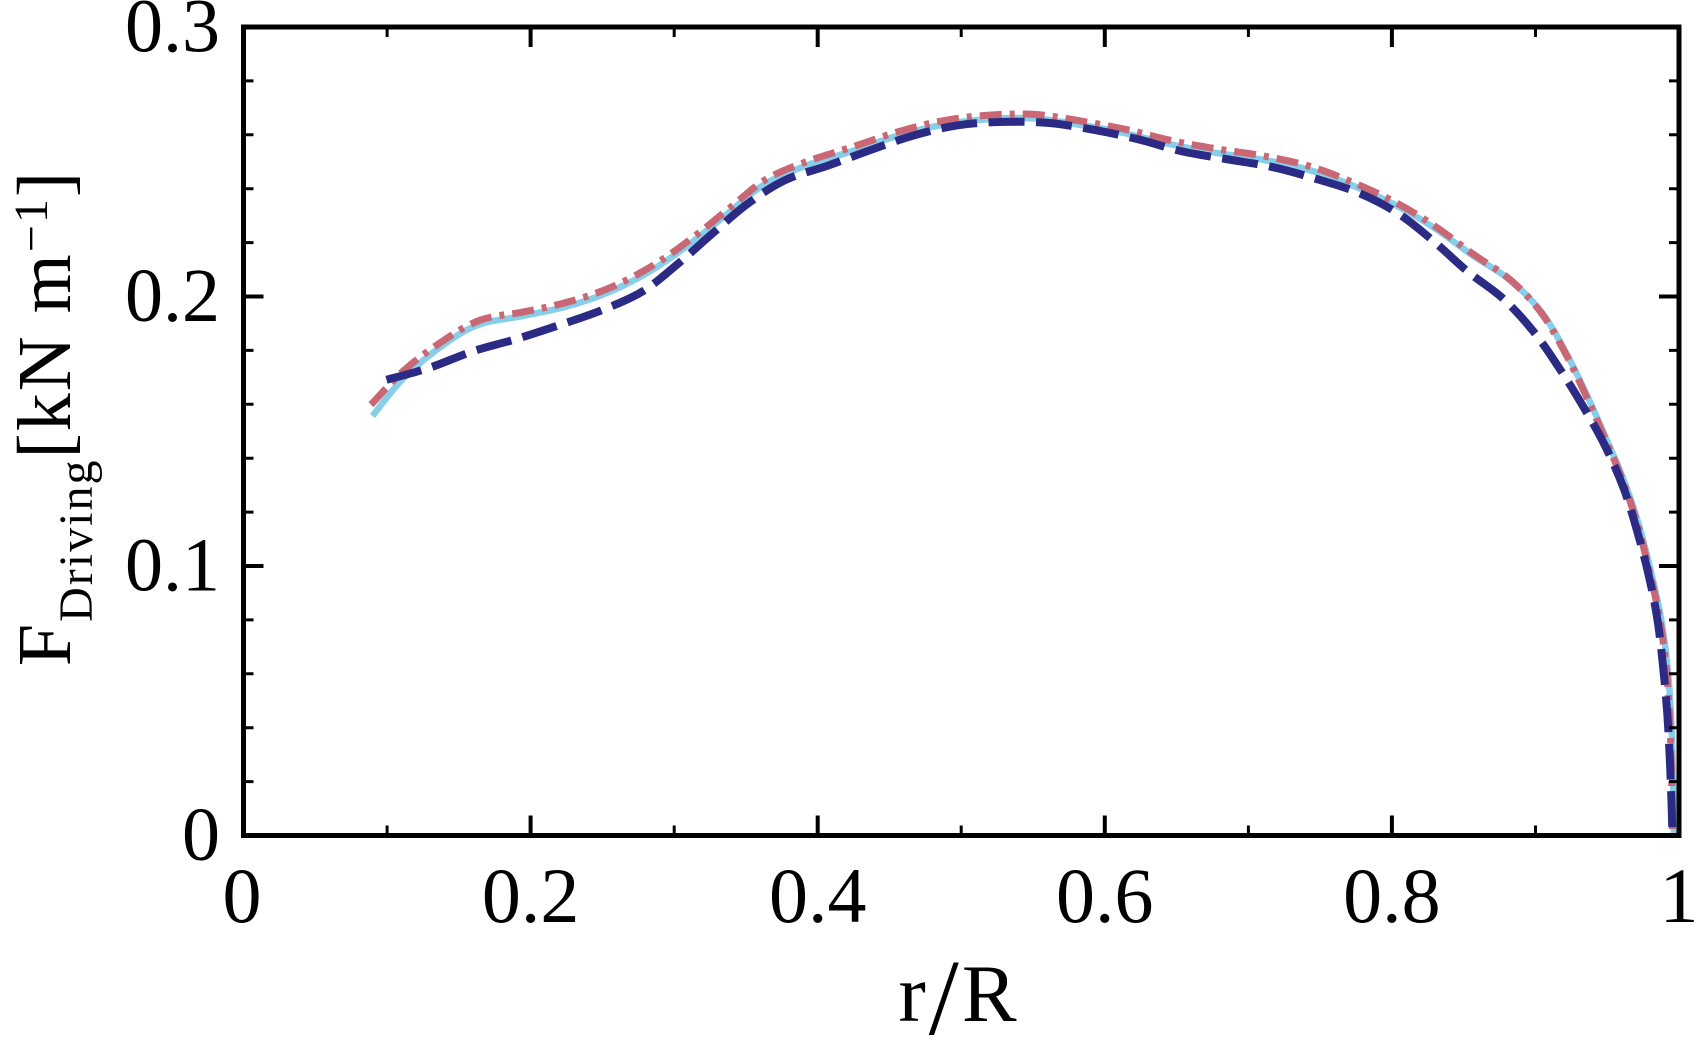 Image resolution: width=1700 pixels, height=1045 pixels. I want to click on svg-text: 1, so click(1679, 895).